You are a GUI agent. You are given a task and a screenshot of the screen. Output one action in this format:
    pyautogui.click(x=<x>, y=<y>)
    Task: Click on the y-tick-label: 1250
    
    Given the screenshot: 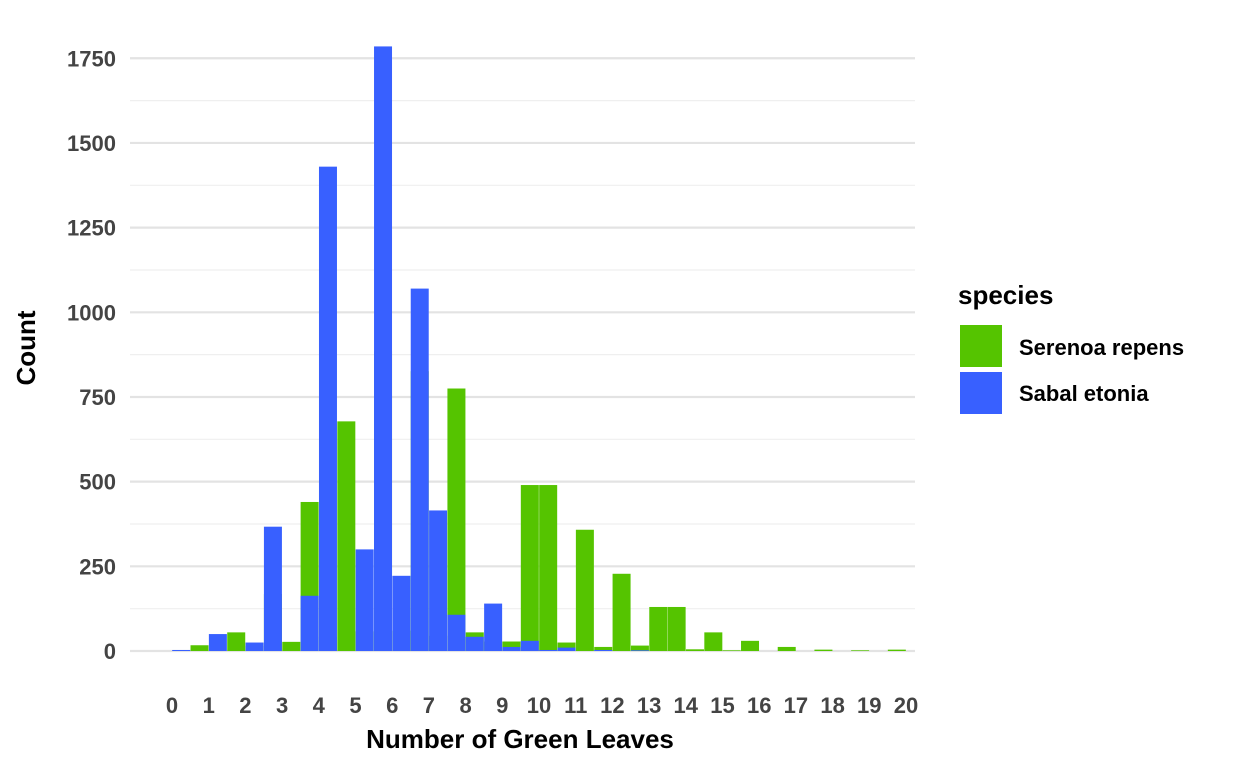 What is the action you would take?
    pyautogui.click(x=91, y=228)
    